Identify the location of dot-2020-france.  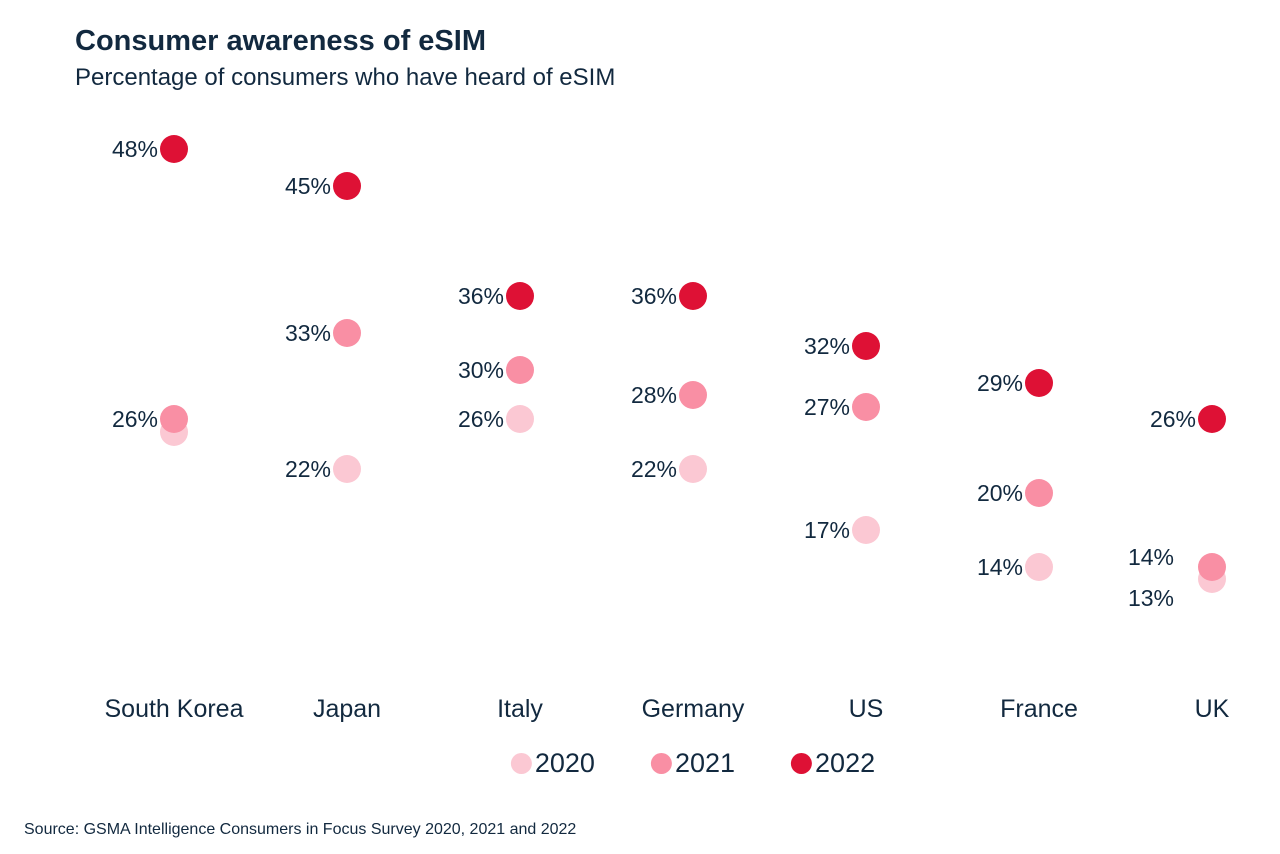
(1039, 566).